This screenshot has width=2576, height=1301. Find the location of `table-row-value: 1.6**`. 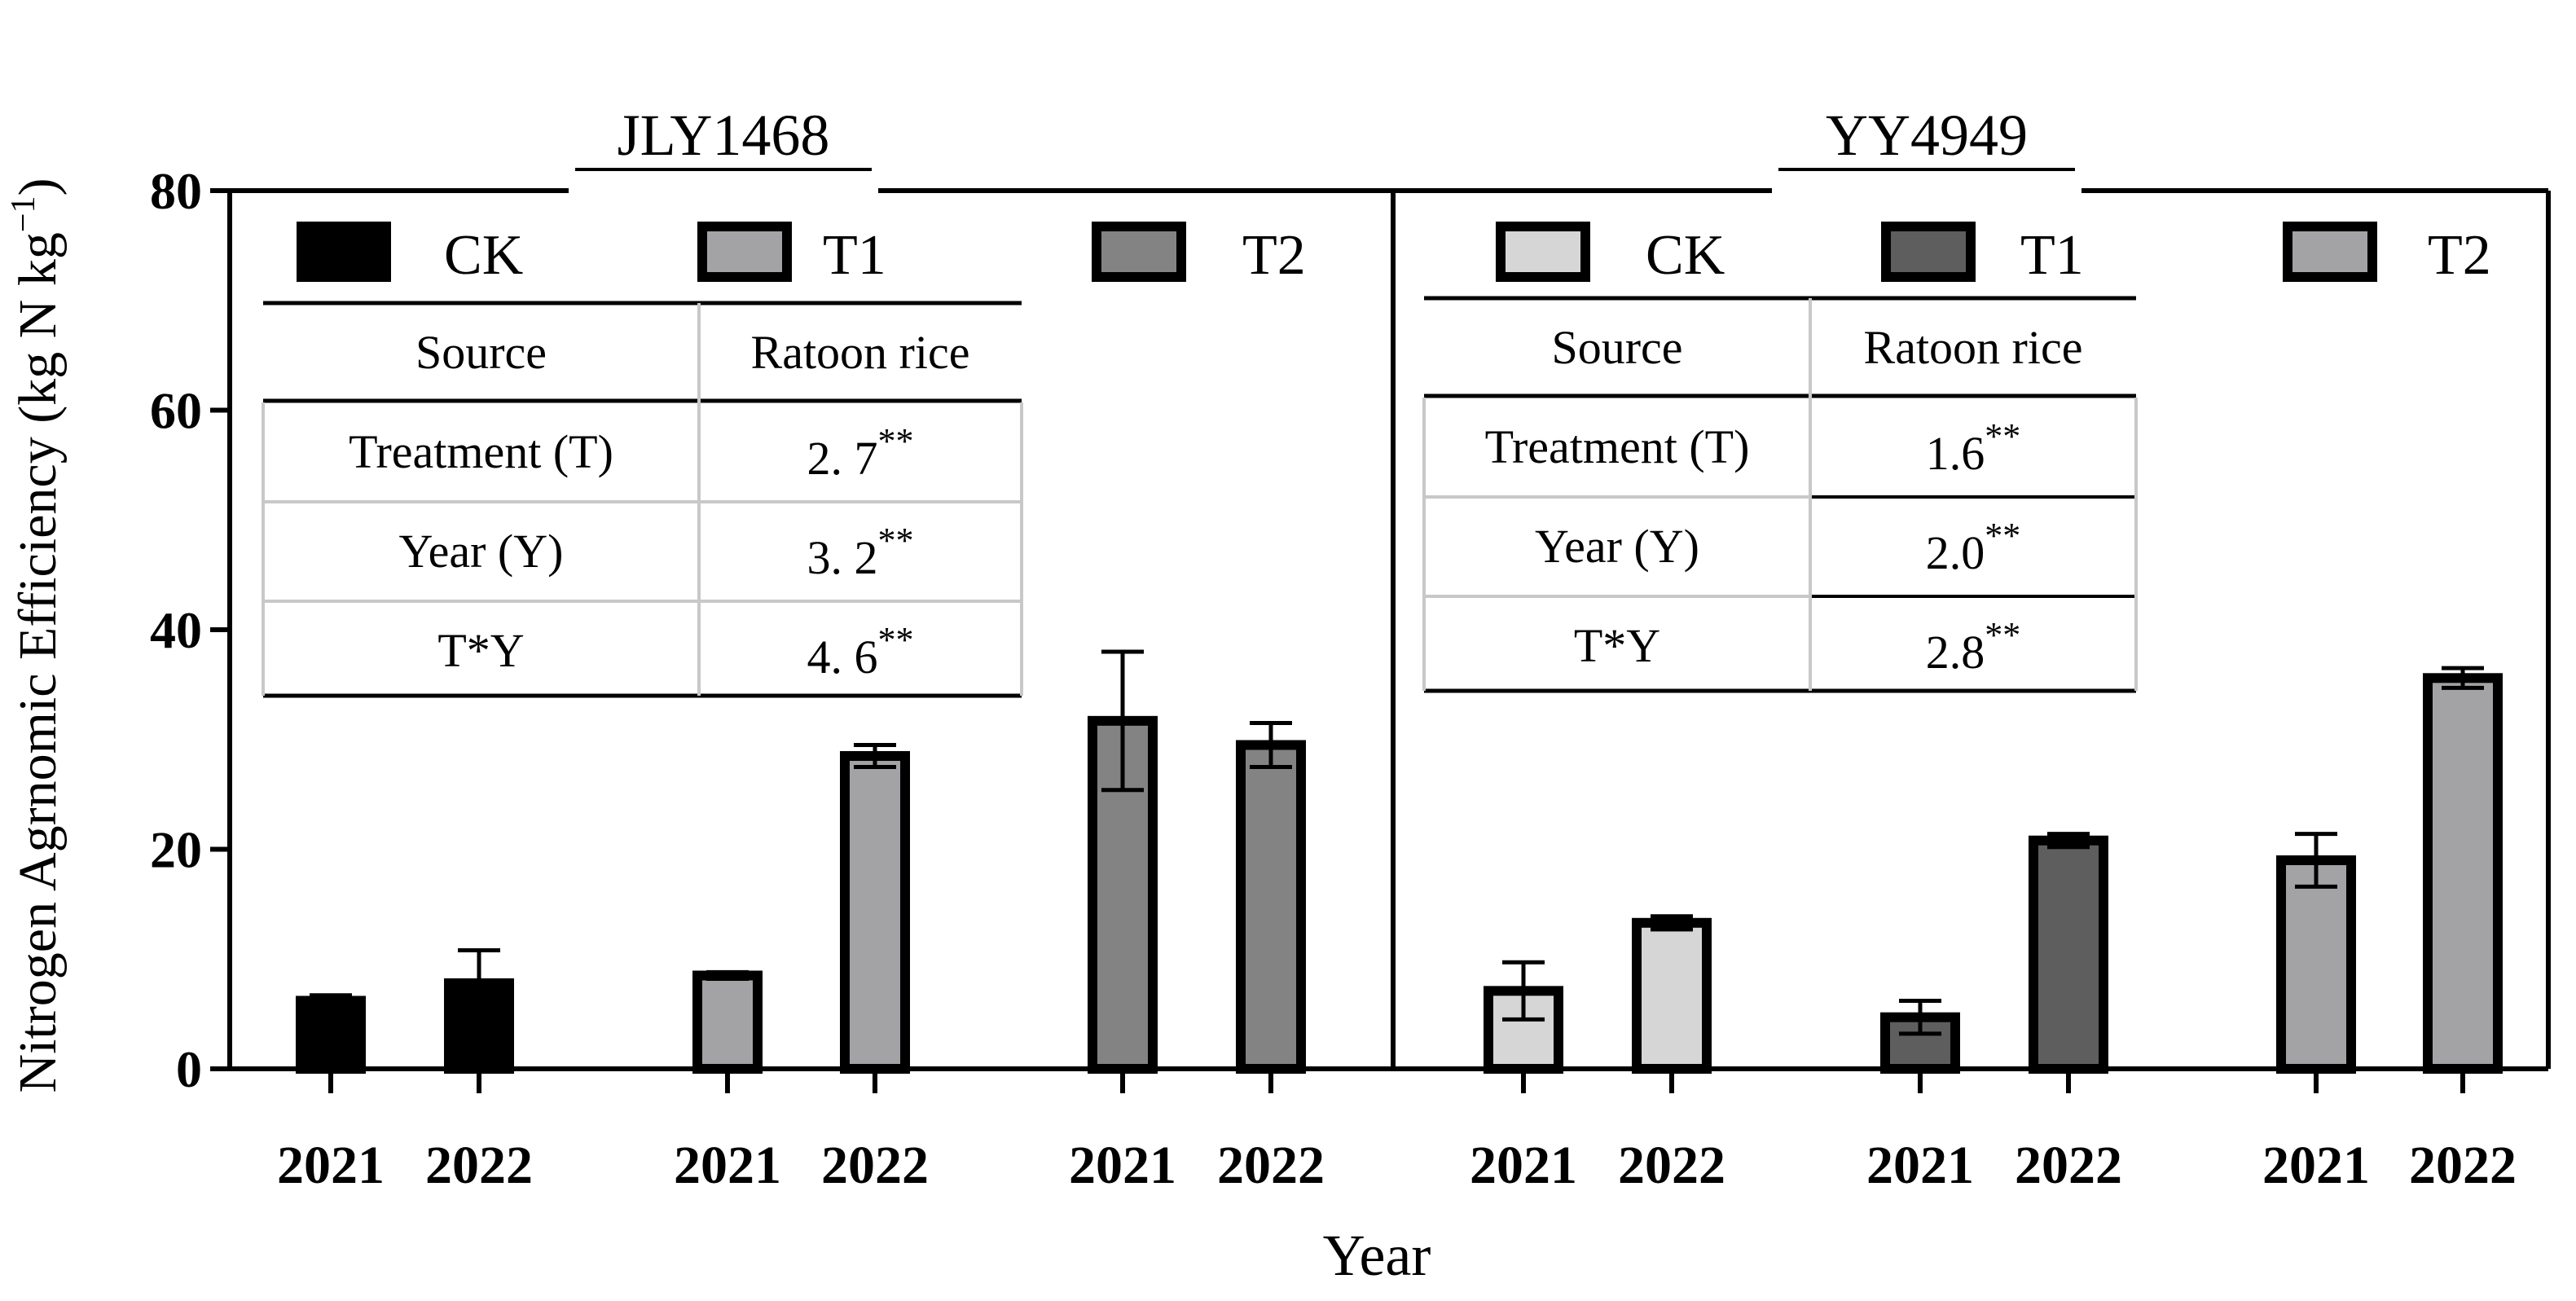

table-row-value: 1.6** is located at coordinates (1973, 448).